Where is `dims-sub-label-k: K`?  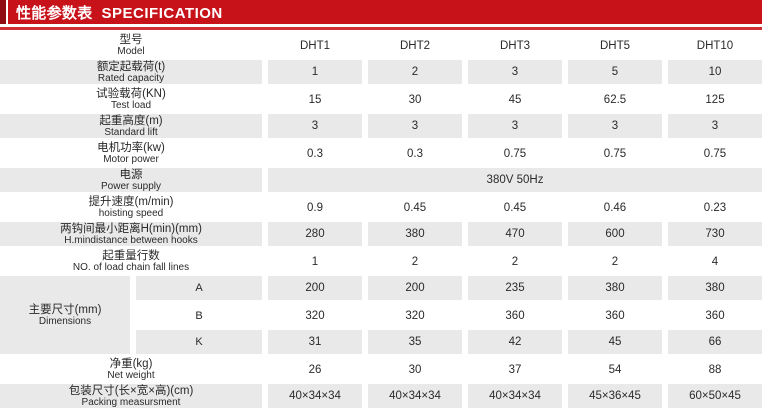 dims-sub-label-k: K is located at coordinates (199, 342).